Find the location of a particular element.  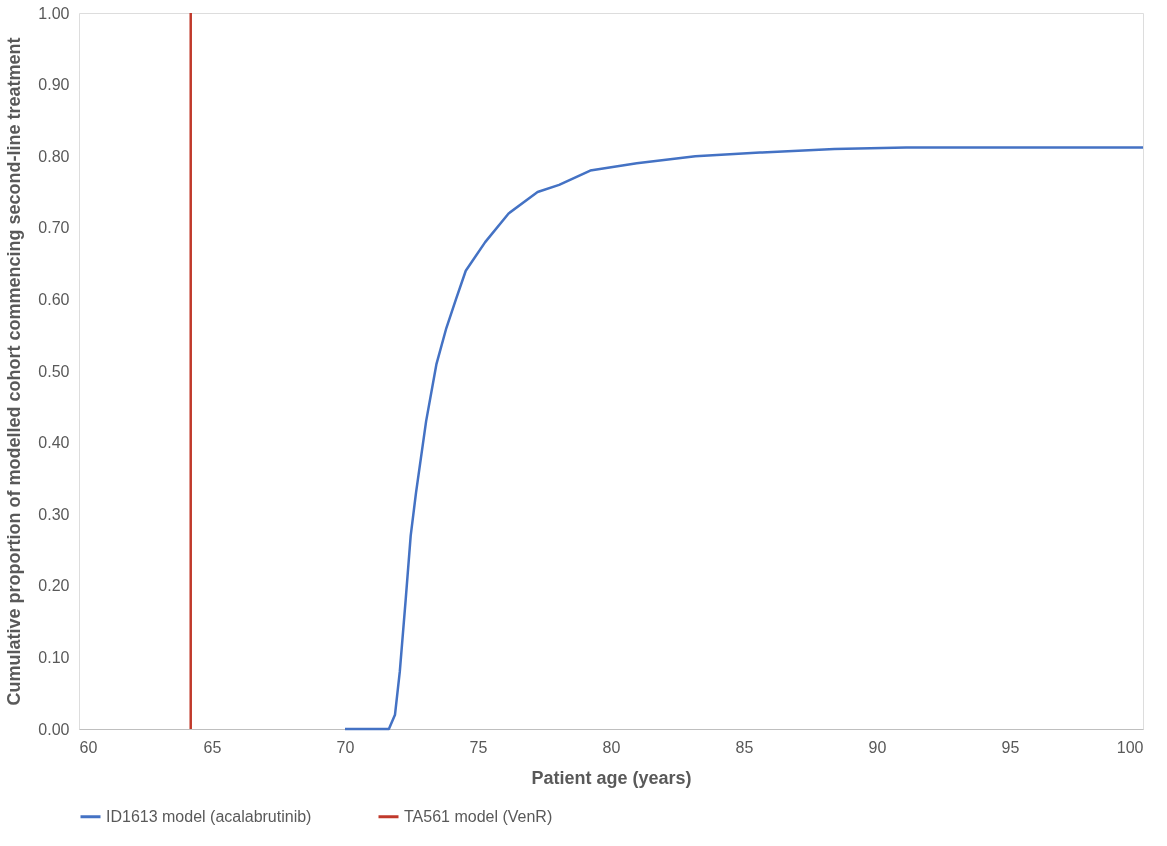

y-tick-label: 0.60 is located at coordinates (54, 299).